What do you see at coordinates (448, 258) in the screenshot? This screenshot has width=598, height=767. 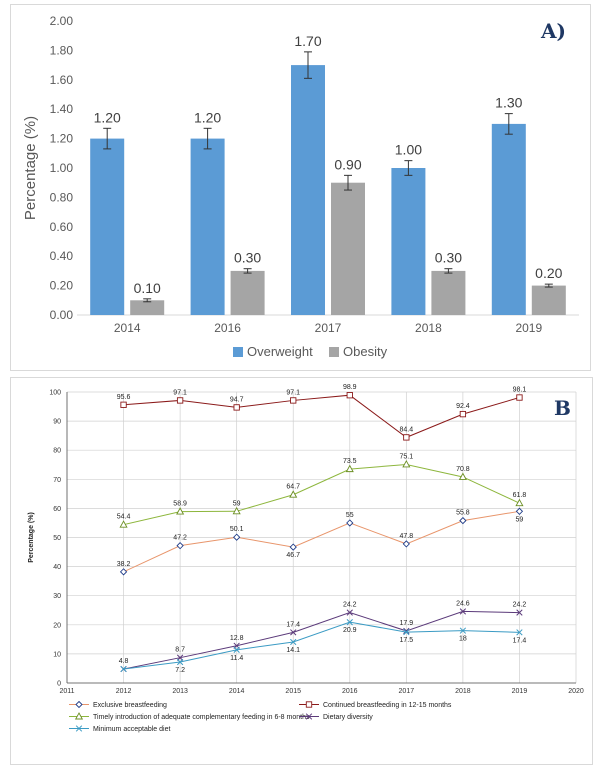 I see `data-label: 0.30` at bounding box center [448, 258].